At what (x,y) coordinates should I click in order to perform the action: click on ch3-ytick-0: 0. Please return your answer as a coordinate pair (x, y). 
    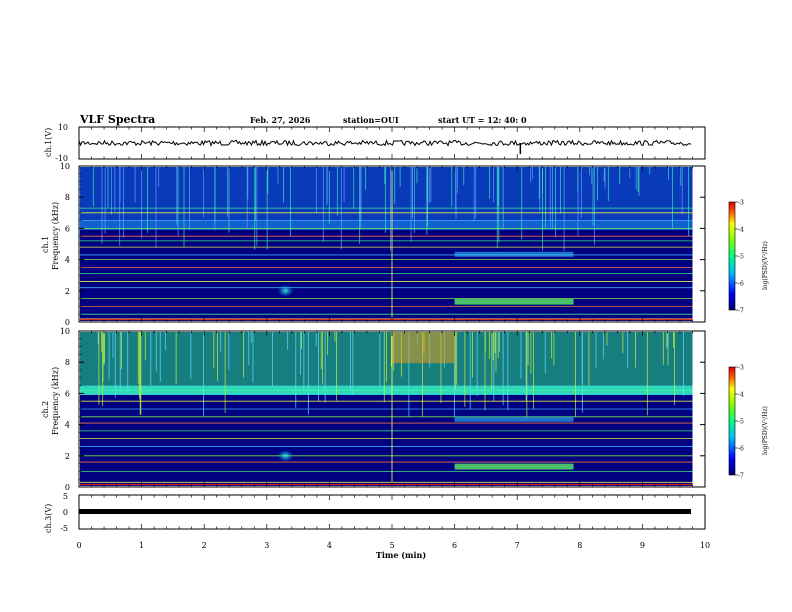
    Looking at the image, I should click on (65, 512).